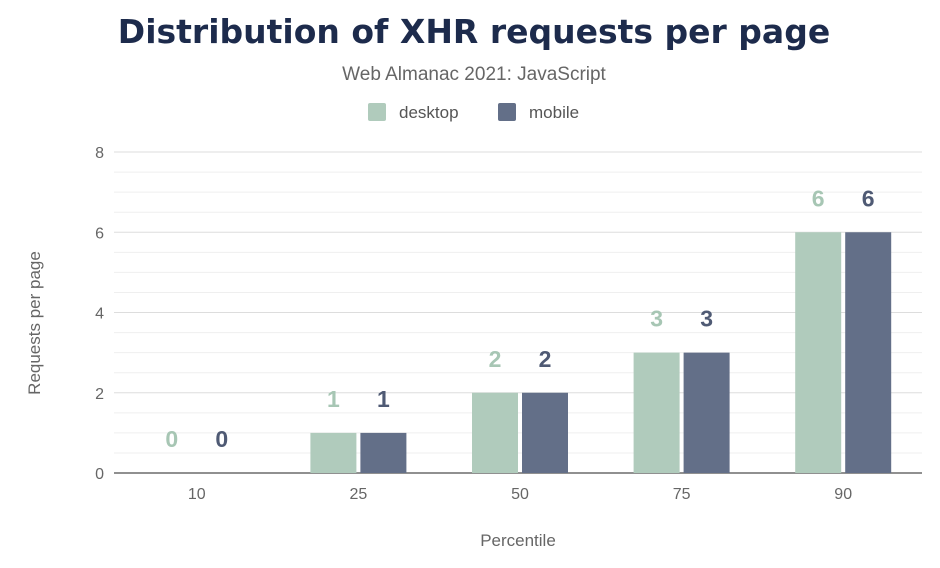  Describe the element at coordinates (495, 359) in the screenshot. I see `data-label-desktop-50: 2` at that location.